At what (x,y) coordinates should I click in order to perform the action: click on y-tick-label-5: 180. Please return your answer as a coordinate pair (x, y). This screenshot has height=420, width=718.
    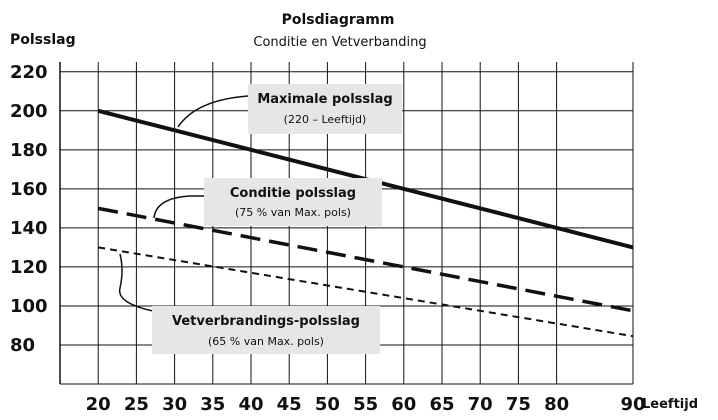
    Looking at the image, I should click on (29, 150).